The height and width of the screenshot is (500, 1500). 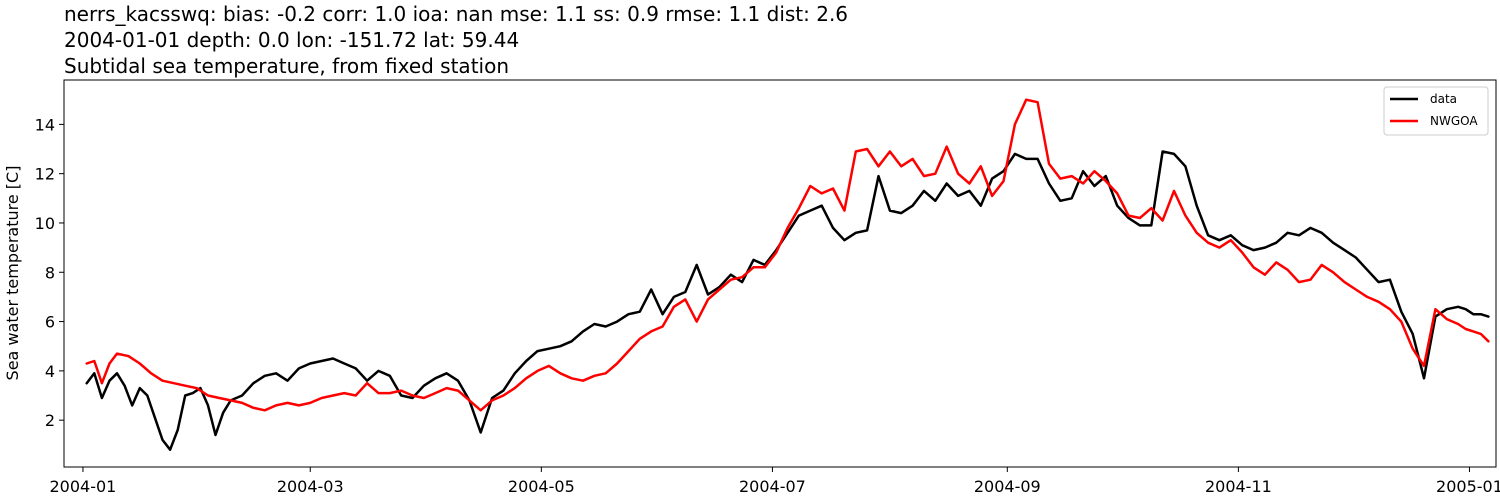 What do you see at coordinates (1436, 111) in the screenshot?
I see `legend: data NWGOA` at bounding box center [1436, 111].